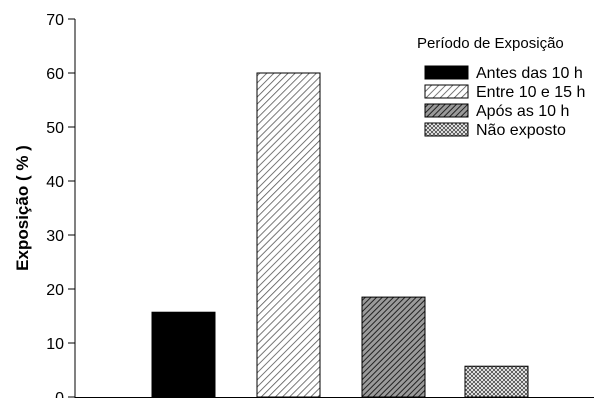  Describe the element at coordinates (55, 344) in the screenshot. I see `y-tick-label: 10` at that location.